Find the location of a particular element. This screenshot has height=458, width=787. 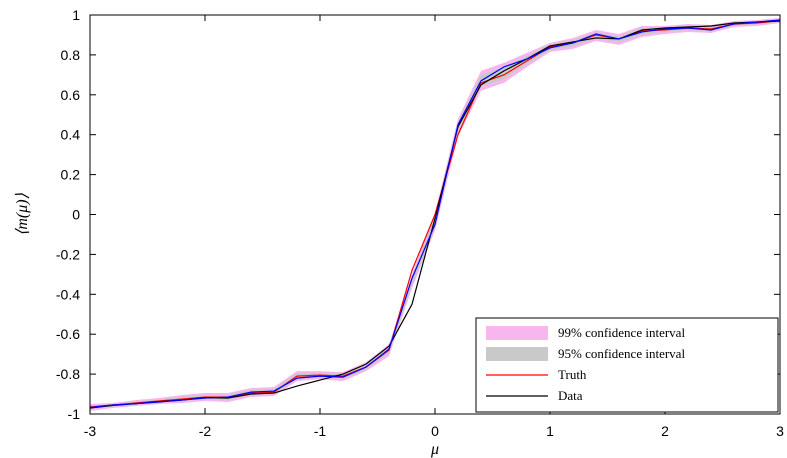

y-tick-label: 0 is located at coordinates (76, 215).